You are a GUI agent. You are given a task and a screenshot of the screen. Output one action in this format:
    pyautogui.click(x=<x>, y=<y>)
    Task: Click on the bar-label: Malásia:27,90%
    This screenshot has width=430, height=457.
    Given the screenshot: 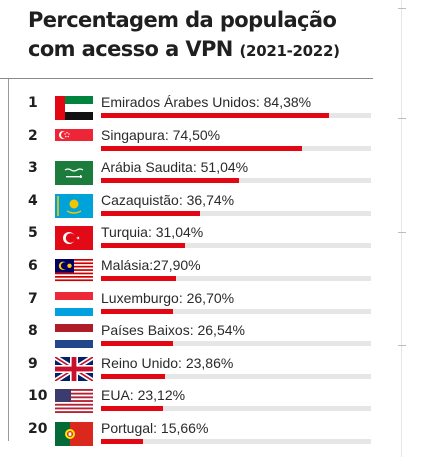 What is the action you would take?
    pyautogui.click(x=151, y=265)
    